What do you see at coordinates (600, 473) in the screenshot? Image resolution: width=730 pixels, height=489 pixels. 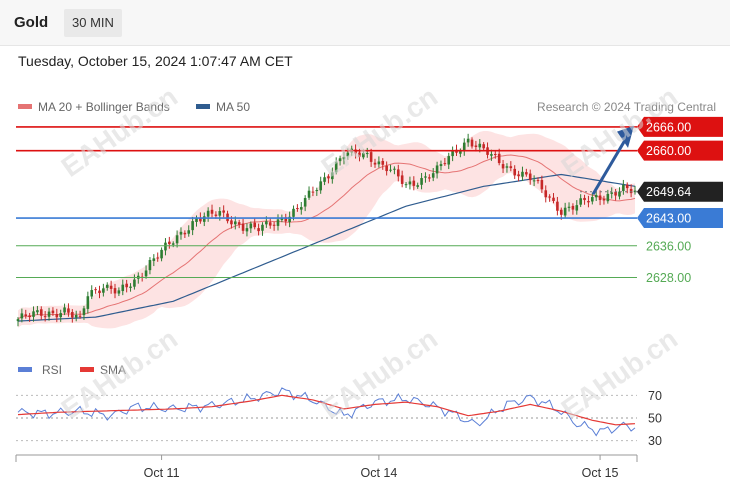 I see `x-tick-label: Oct 15` at bounding box center [600, 473].